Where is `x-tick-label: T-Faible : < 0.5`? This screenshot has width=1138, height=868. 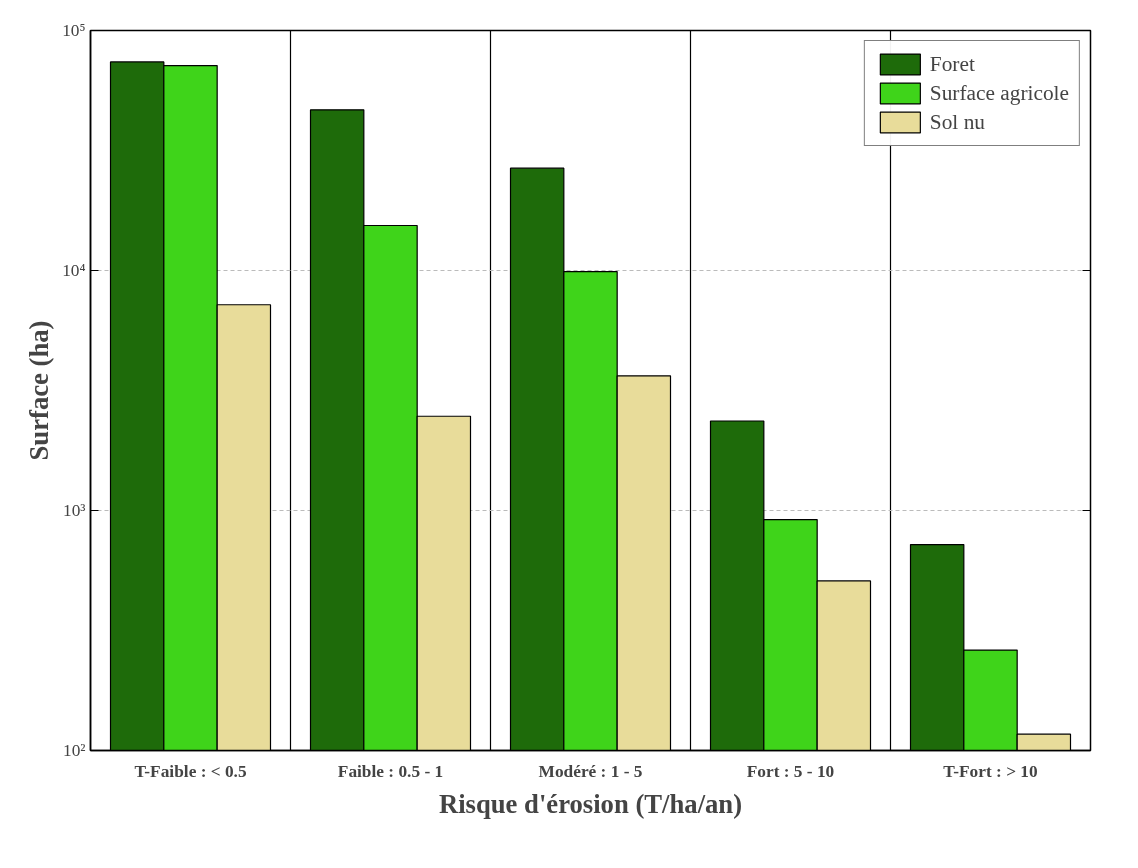
x-tick-label: T-Faible : < 0.5 is located at coordinates (190, 771).